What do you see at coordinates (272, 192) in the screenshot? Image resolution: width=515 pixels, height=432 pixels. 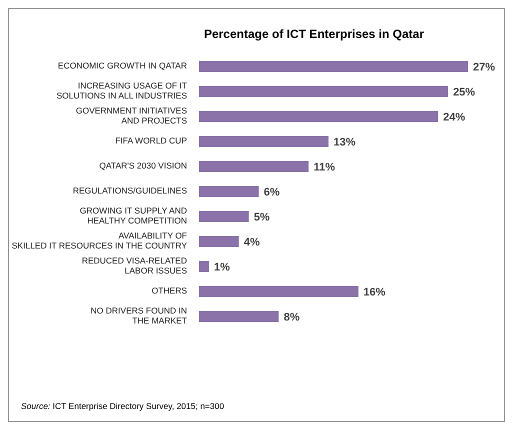 I see `data-label: 6%` at bounding box center [272, 192].